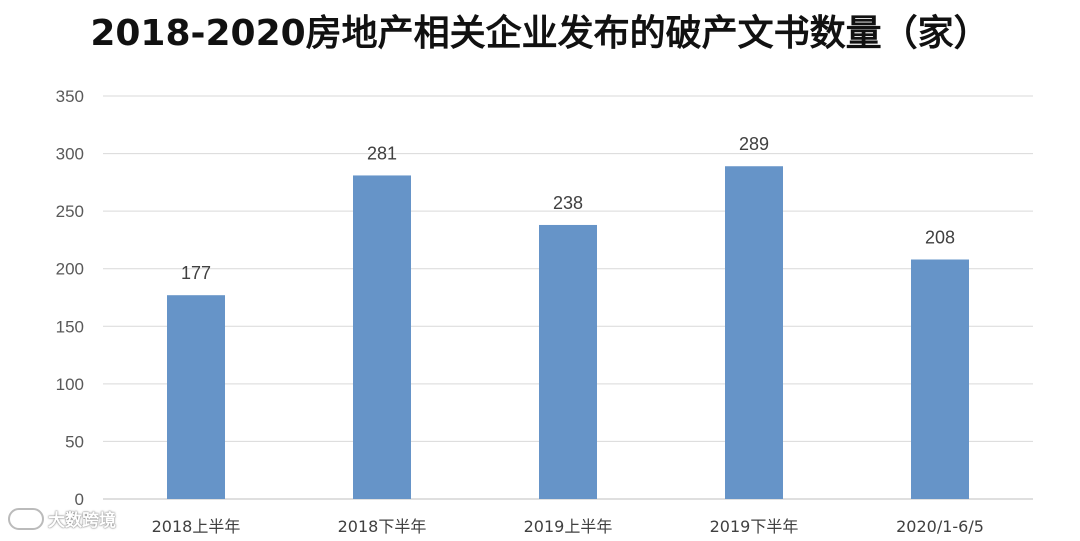 The height and width of the screenshot is (541, 1080). I want to click on y-tick-label: 50, so click(74, 441).